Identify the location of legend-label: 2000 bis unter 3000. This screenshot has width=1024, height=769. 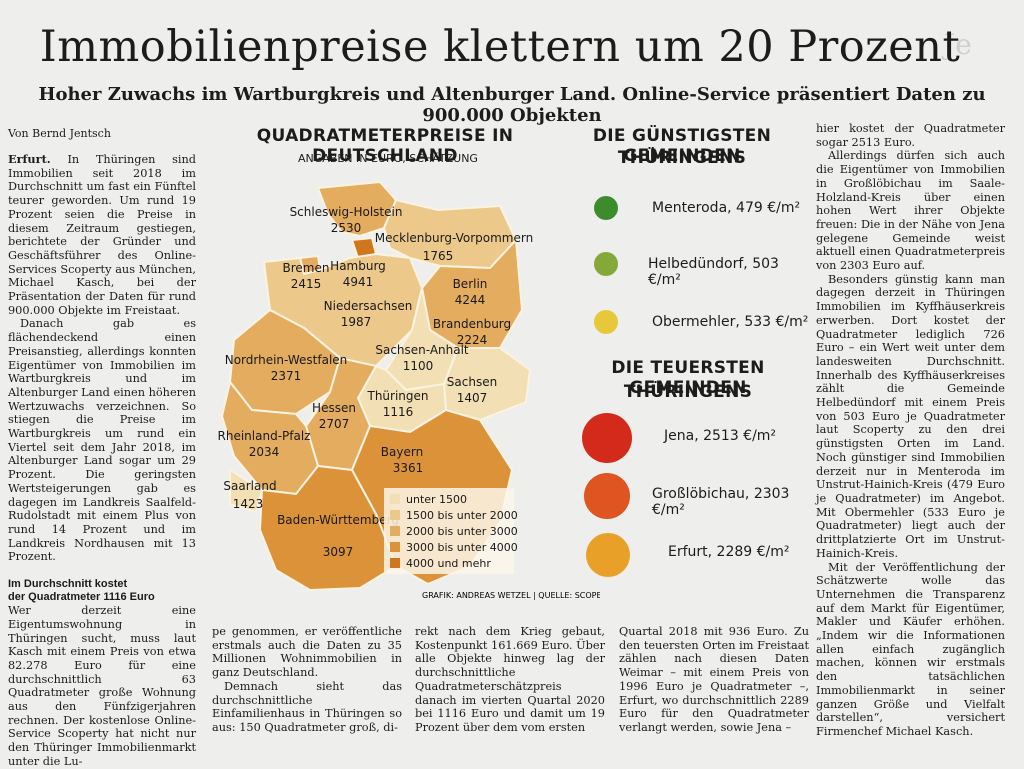
(462, 531).